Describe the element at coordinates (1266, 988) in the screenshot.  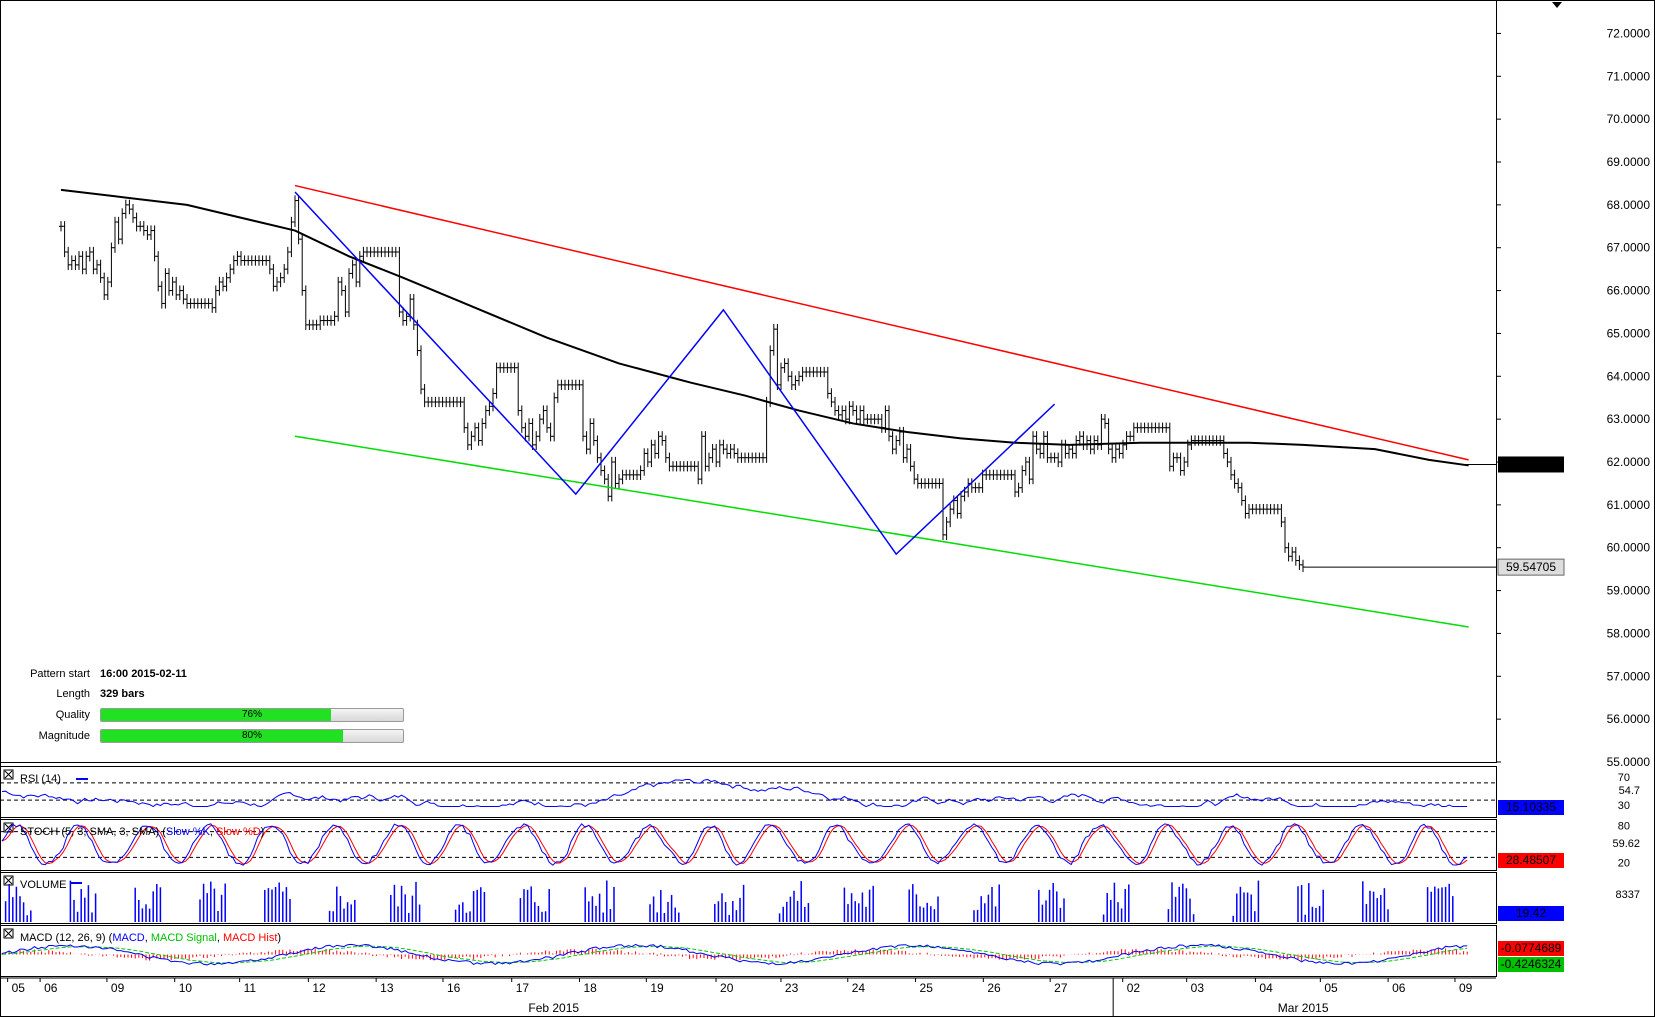
I see `x-tick-label: 04` at that location.